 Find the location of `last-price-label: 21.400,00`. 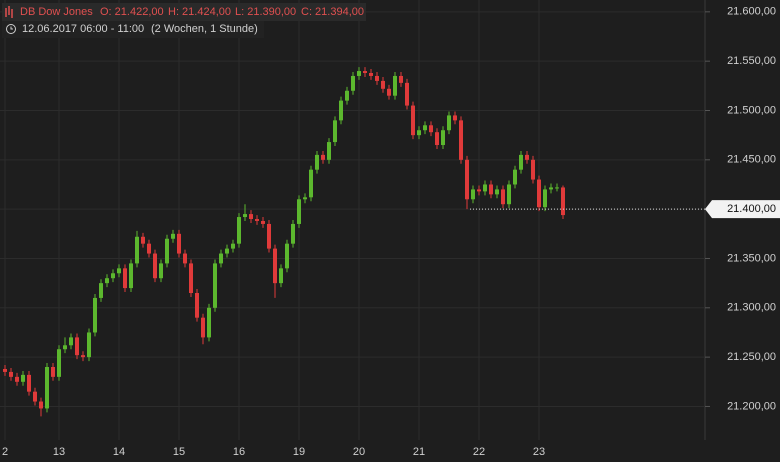

last-price-label: 21.400,00 is located at coordinates (751, 209).